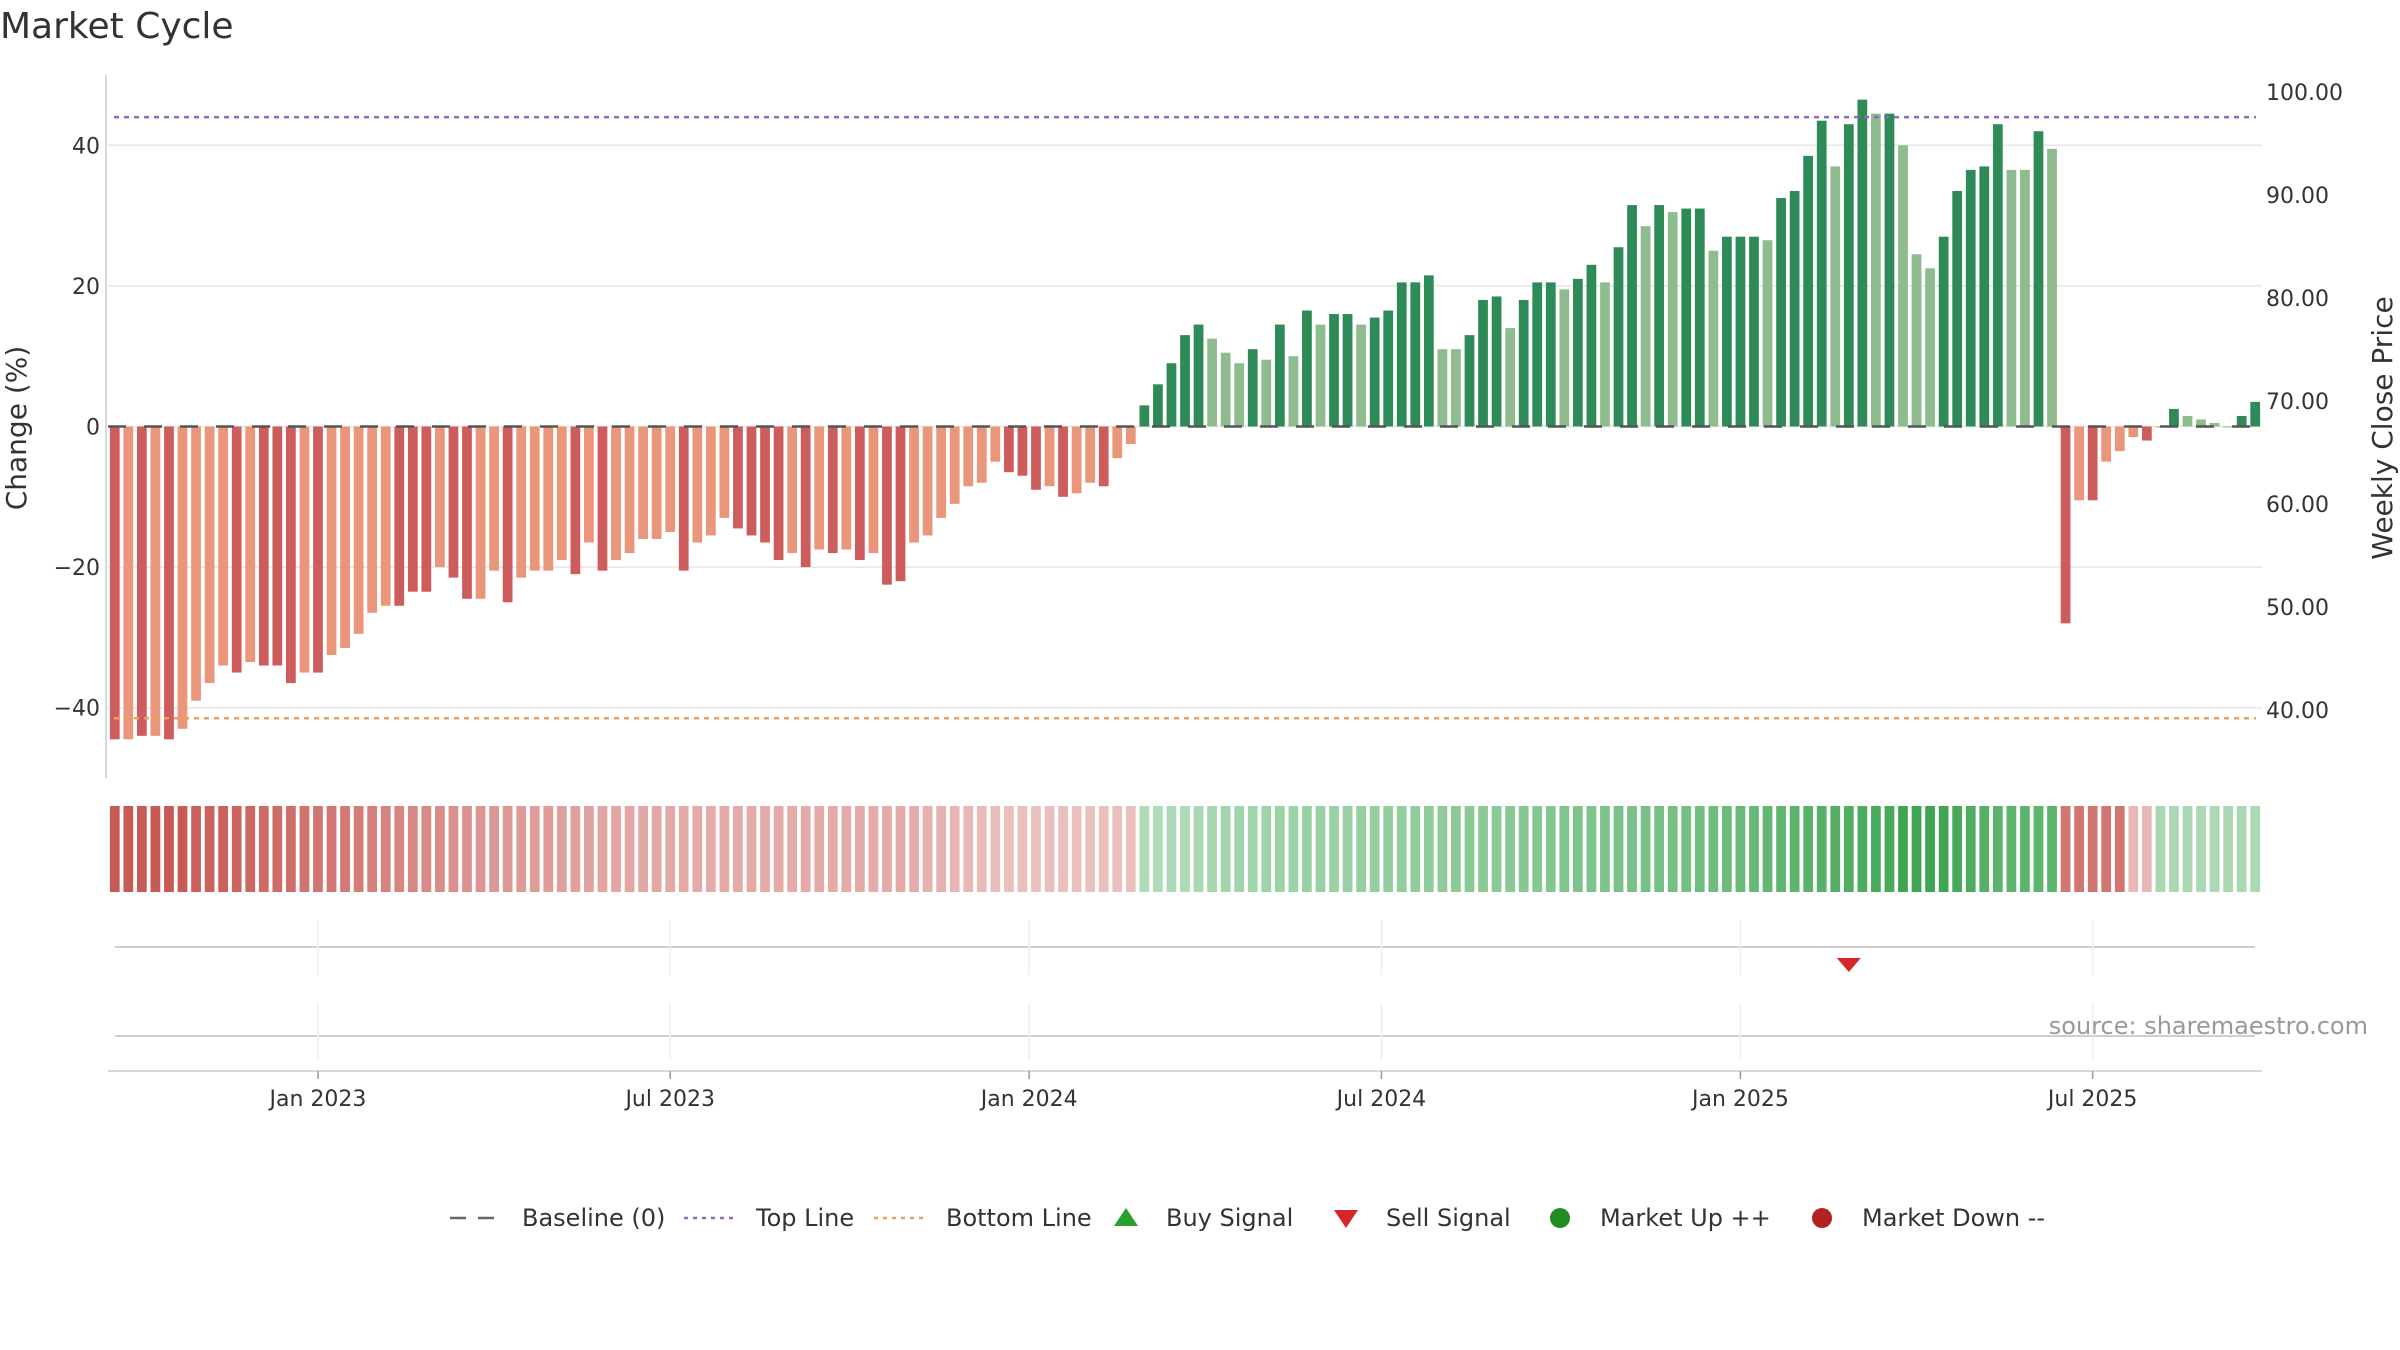 This screenshot has height=1350, width=2400. Describe the element at coordinates (2092, 1099) in the screenshot. I see `x-tick-label: Jul 2025` at that location.